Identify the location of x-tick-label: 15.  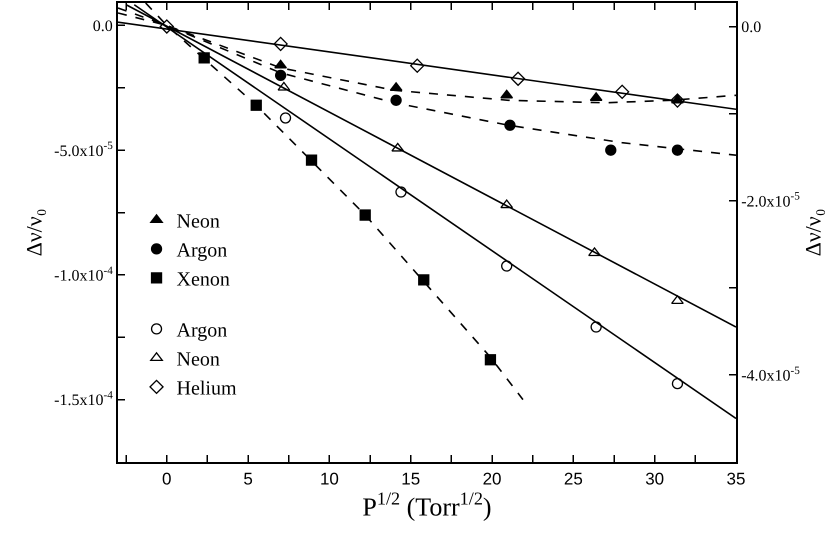
(410, 478).